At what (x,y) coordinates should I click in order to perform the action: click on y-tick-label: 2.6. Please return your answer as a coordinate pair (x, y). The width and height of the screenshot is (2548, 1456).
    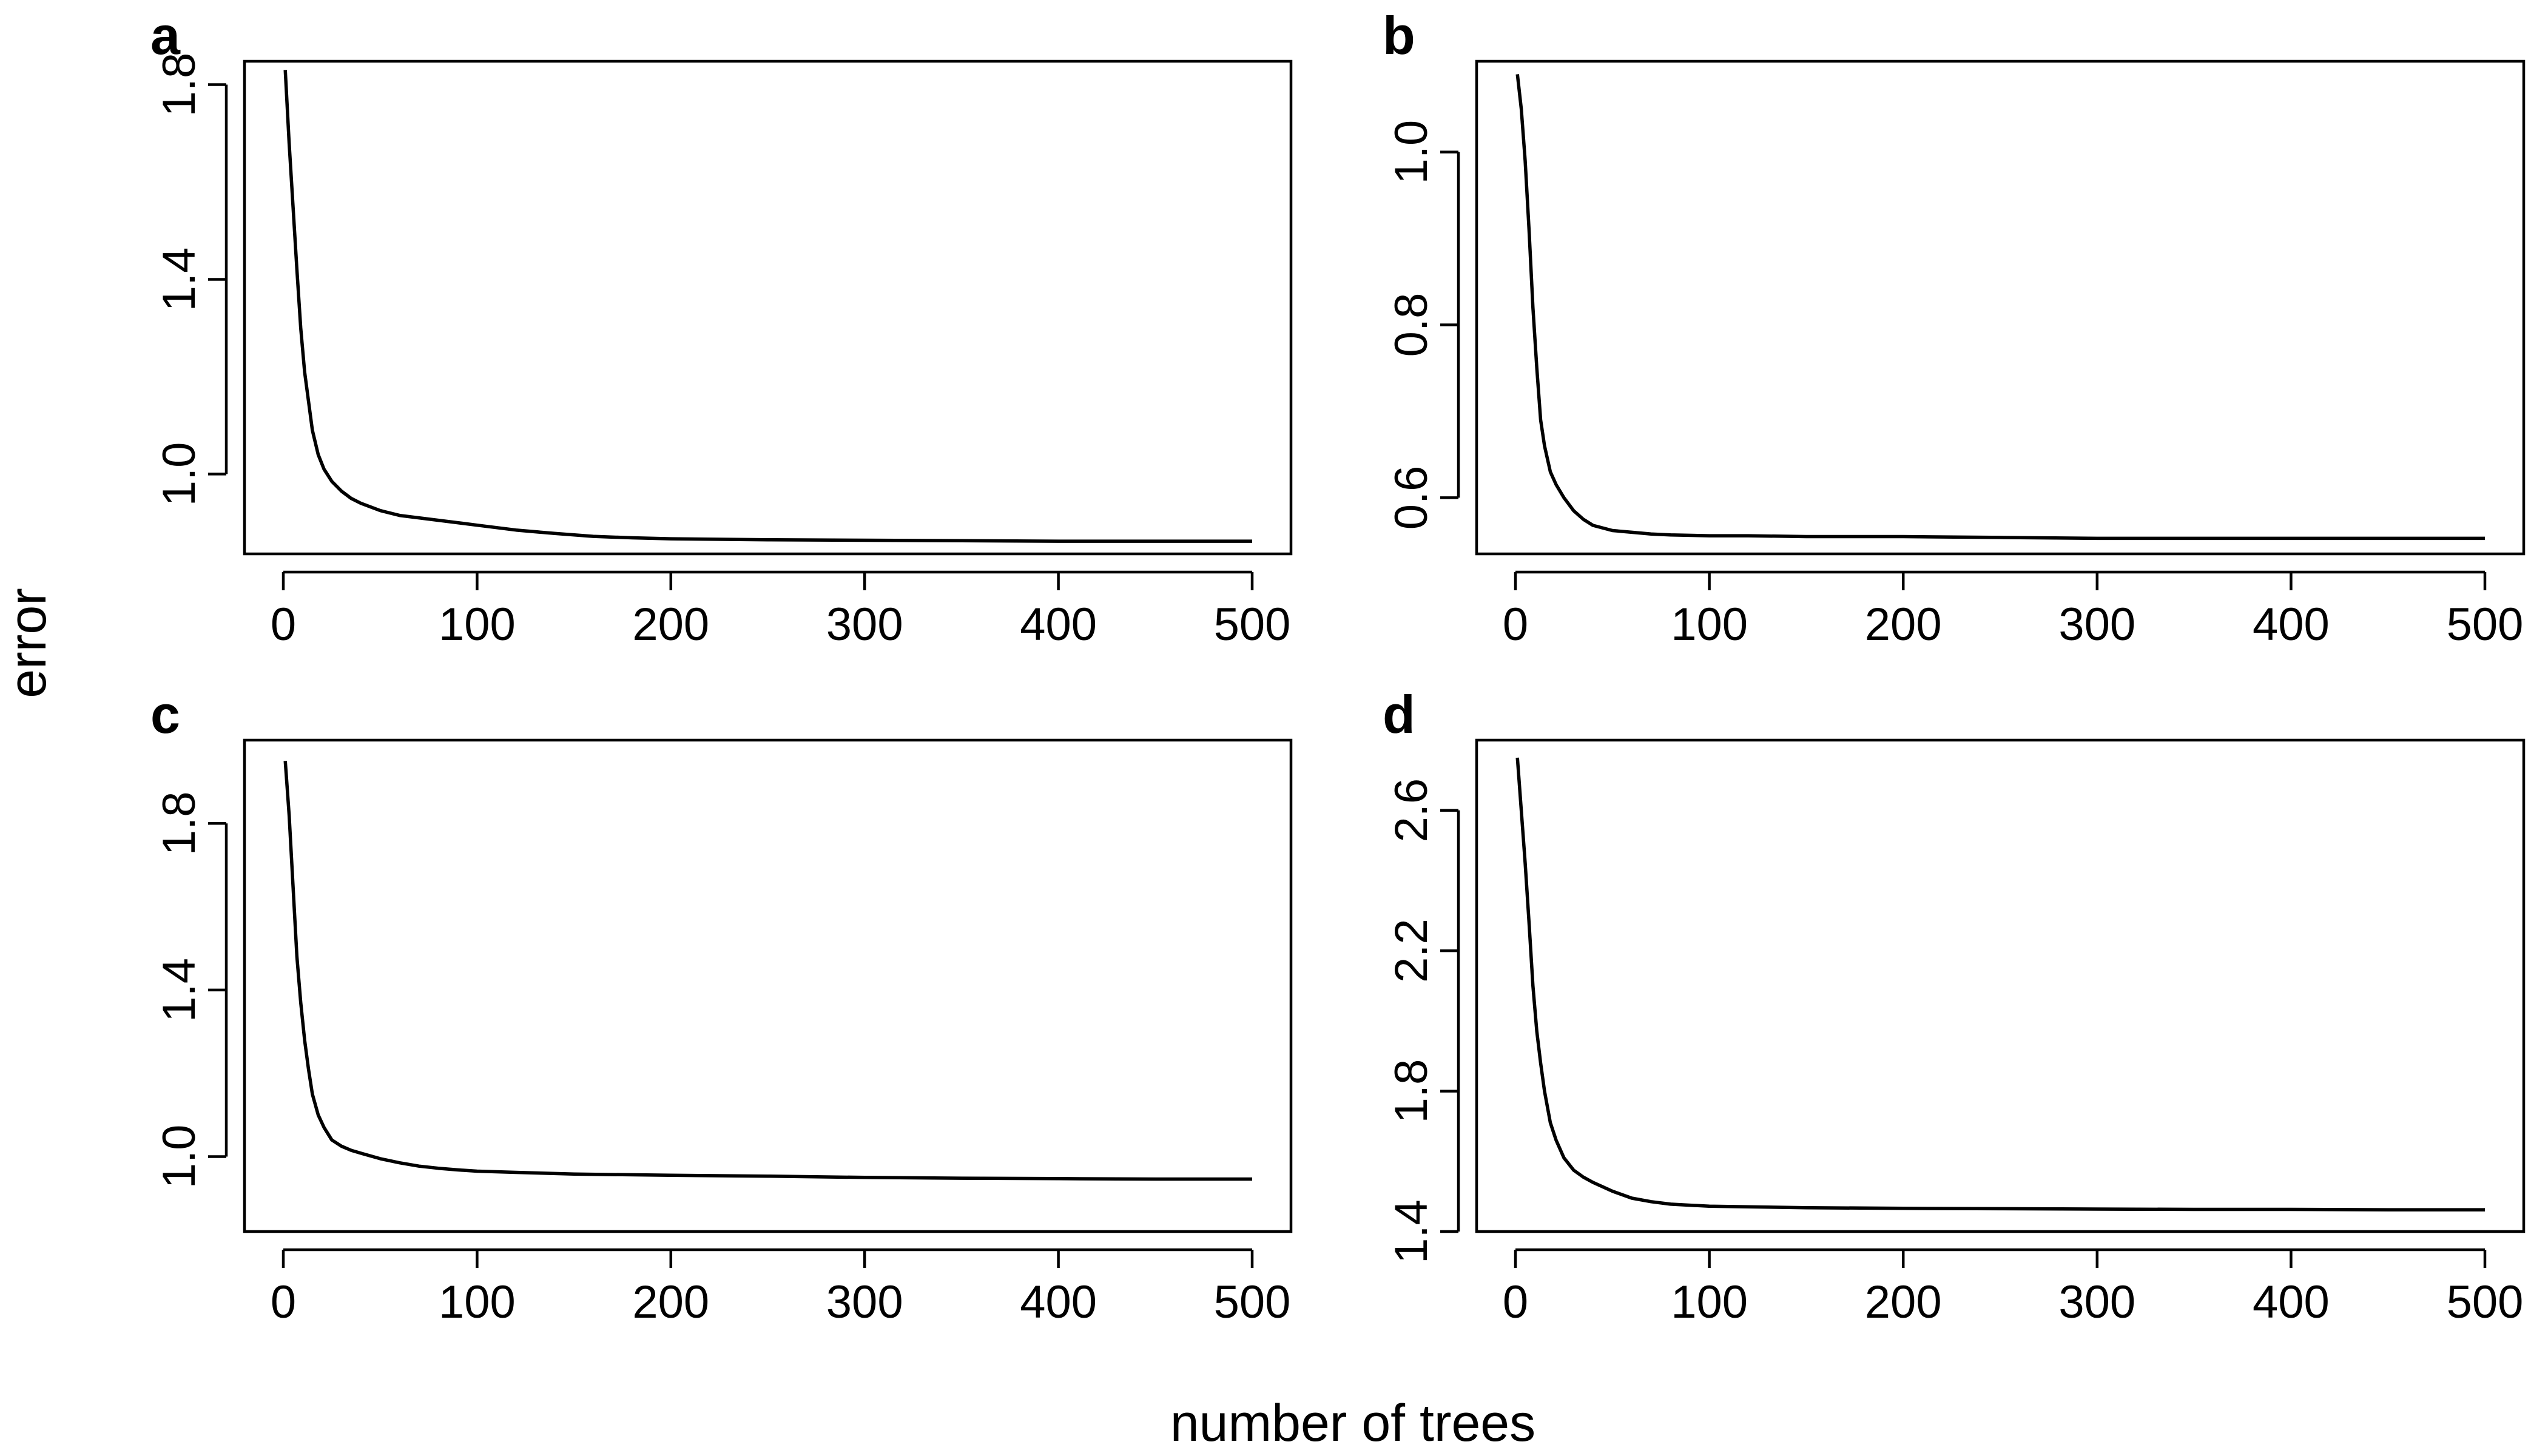
    Looking at the image, I should click on (1411, 810).